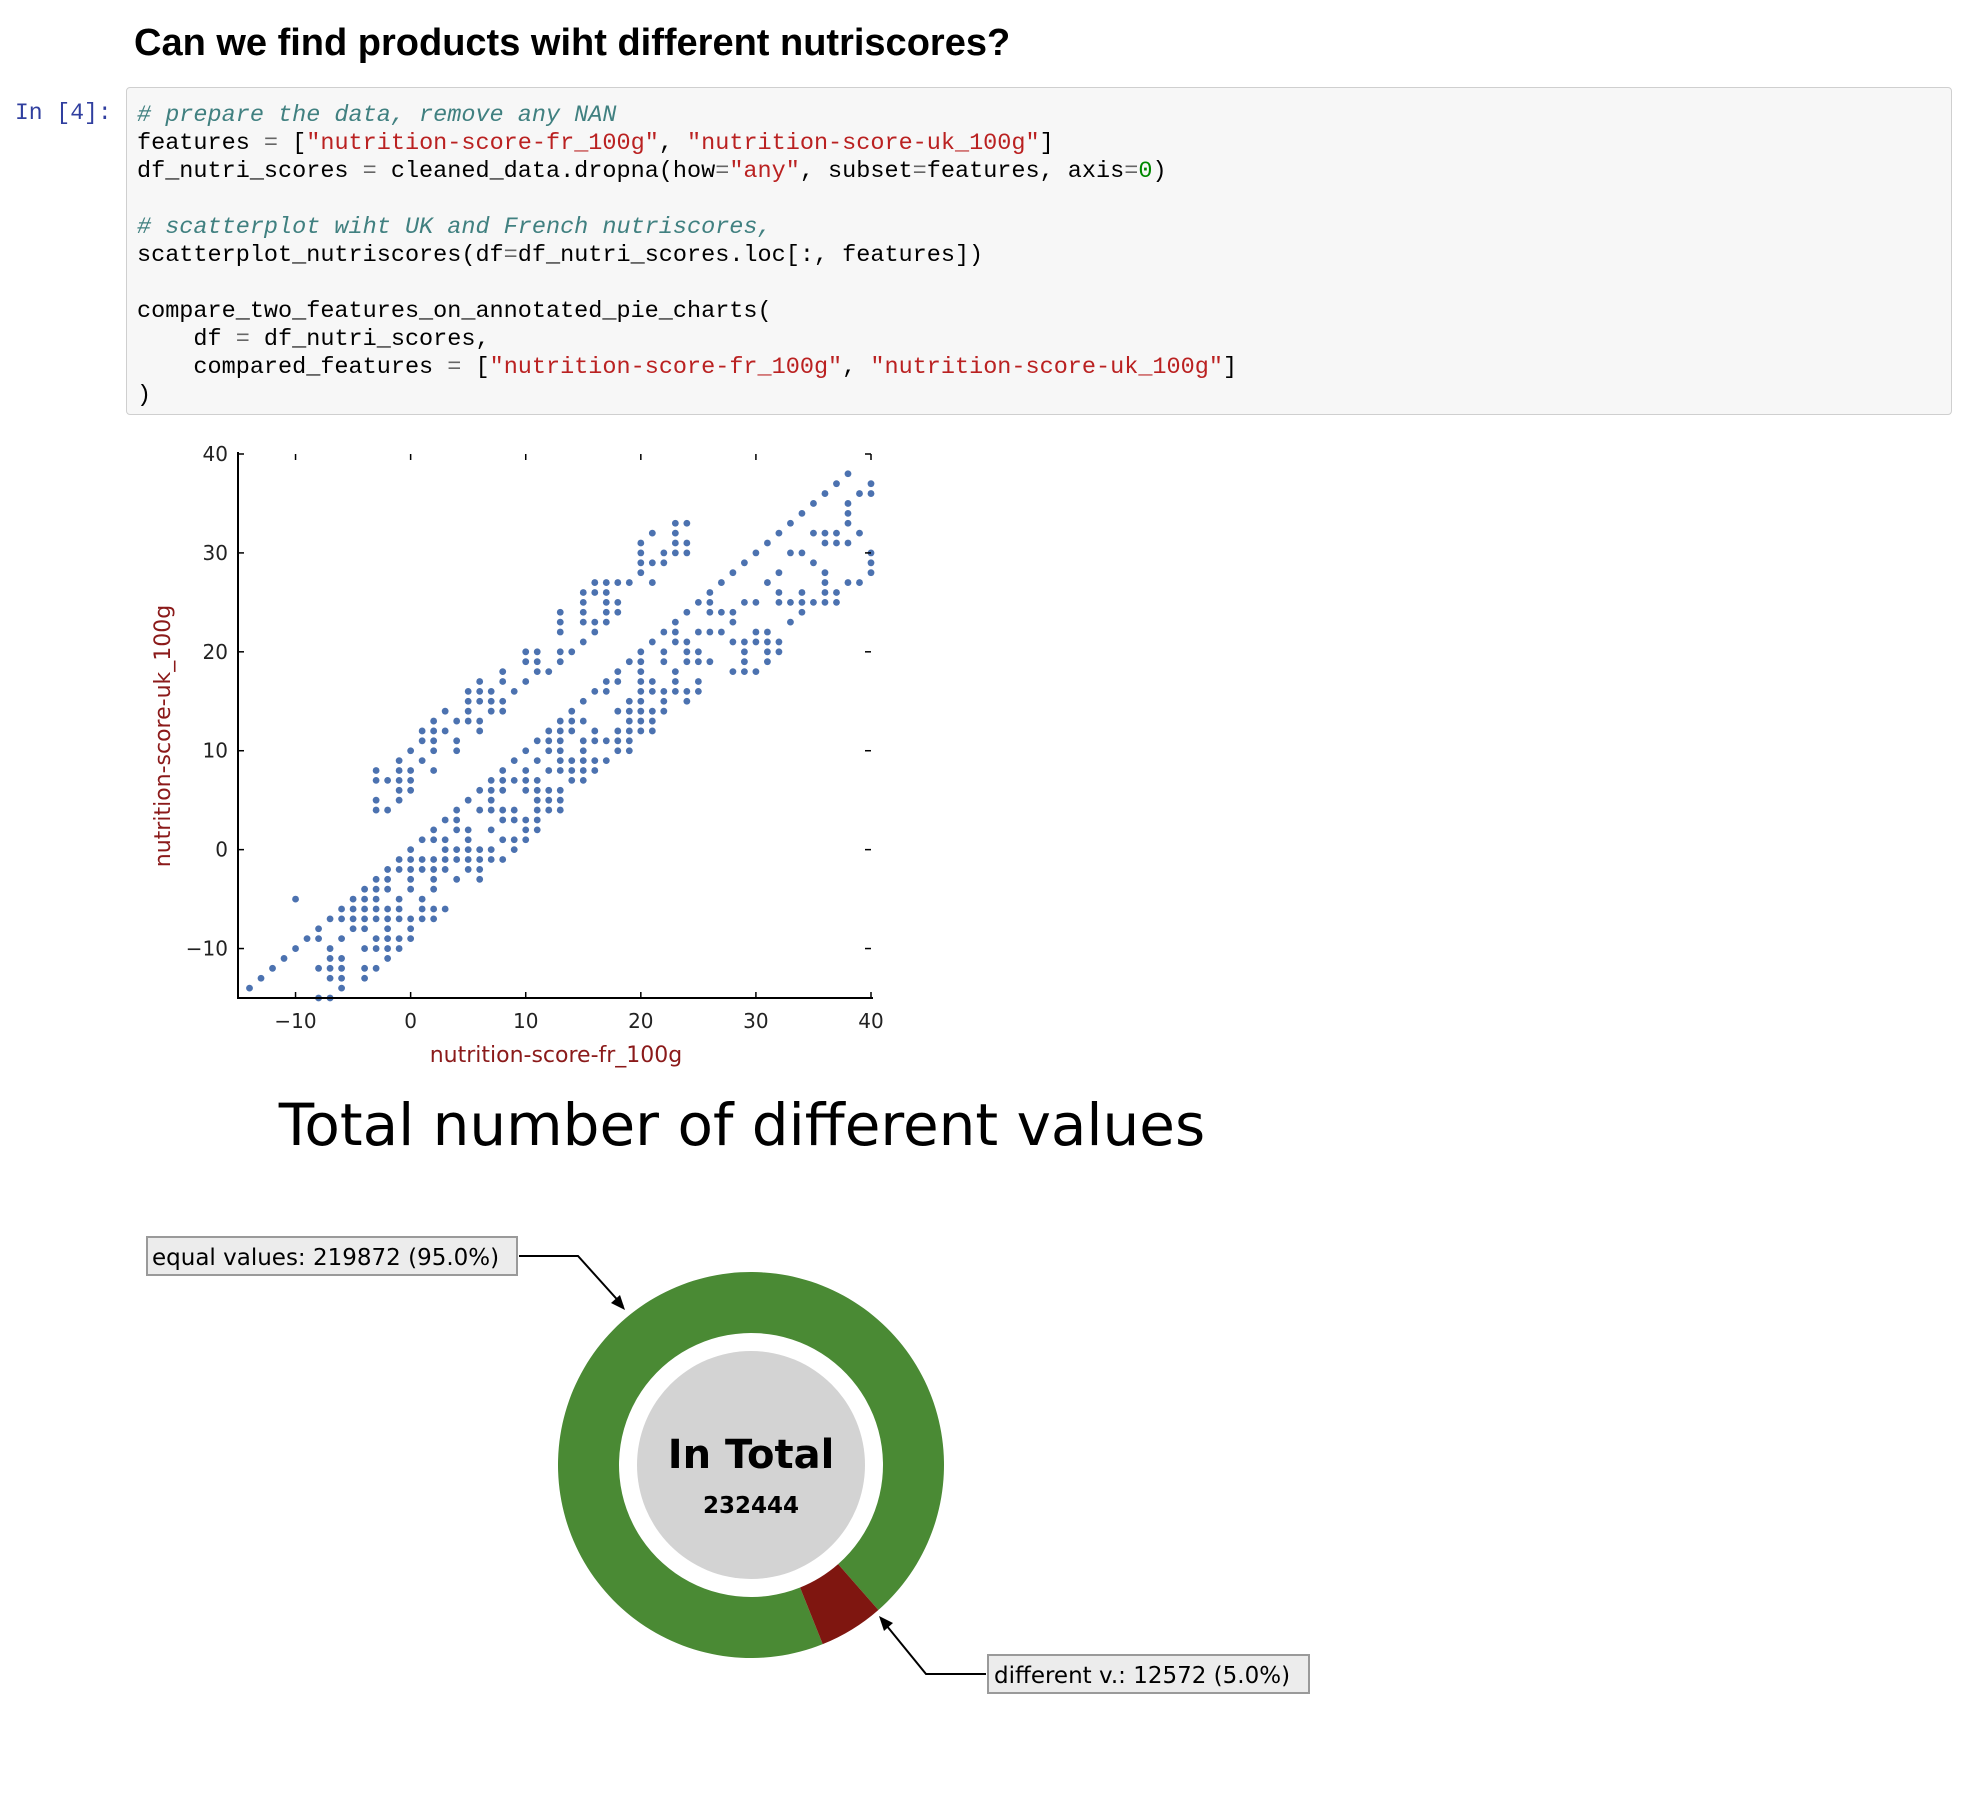 The image size is (1968, 1806). What do you see at coordinates (215, 652) in the screenshot?
I see `y-tick-label: 20` at bounding box center [215, 652].